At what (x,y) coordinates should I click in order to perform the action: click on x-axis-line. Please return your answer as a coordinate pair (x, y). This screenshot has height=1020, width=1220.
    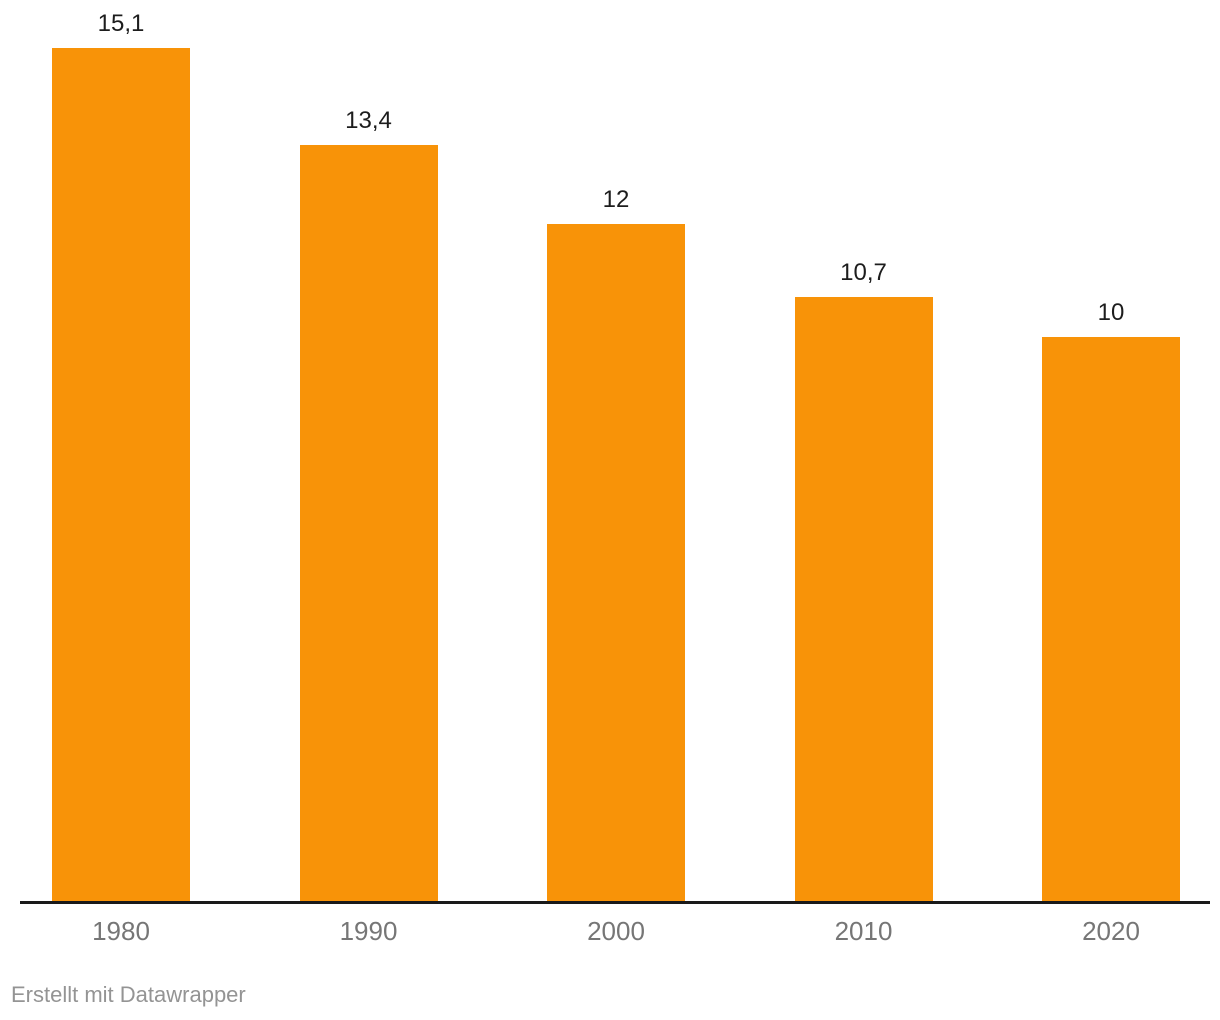
    Looking at the image, I should click on (615, 902).